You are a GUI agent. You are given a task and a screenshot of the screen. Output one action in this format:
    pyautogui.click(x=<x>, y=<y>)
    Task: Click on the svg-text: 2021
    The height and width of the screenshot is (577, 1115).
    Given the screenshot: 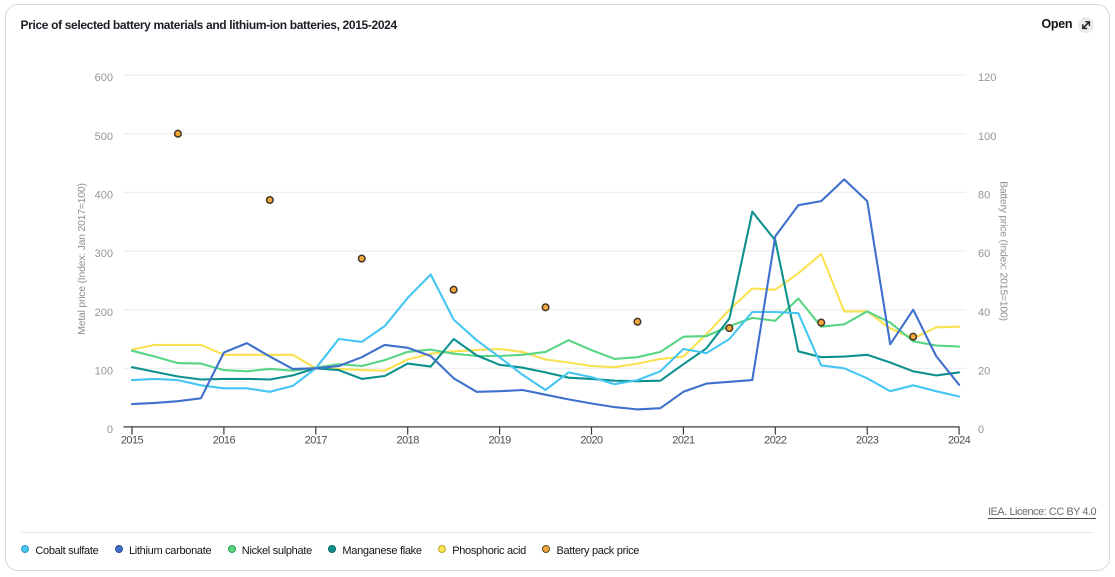 What is the action you would take?
    pyautogui.click(x=683, y=441)
    